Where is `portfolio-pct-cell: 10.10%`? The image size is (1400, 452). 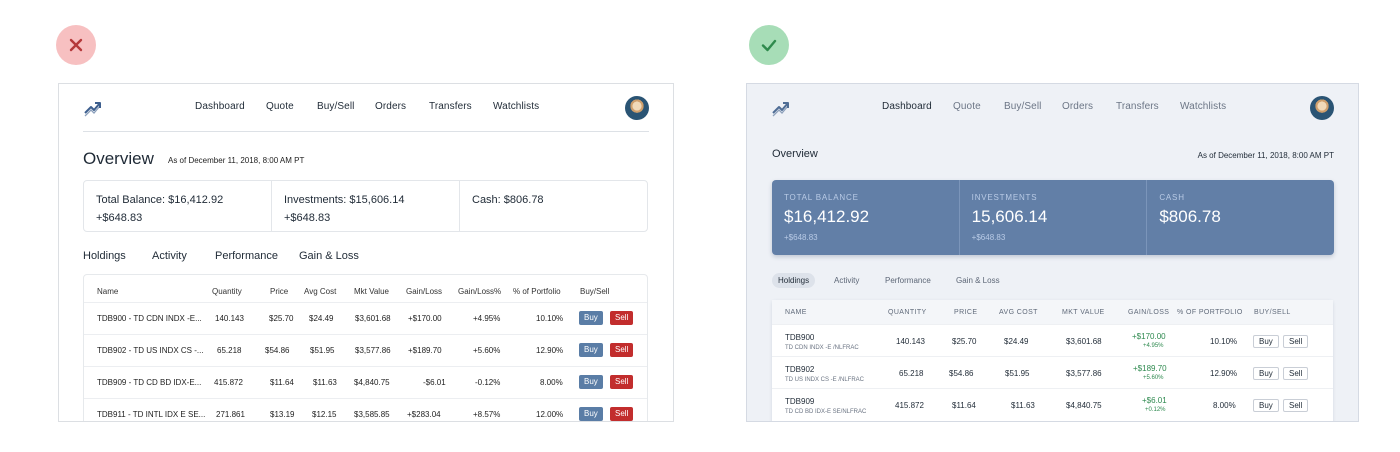 portfolio-pct-cell: 10.10% is located at coordinates (1224, 341).